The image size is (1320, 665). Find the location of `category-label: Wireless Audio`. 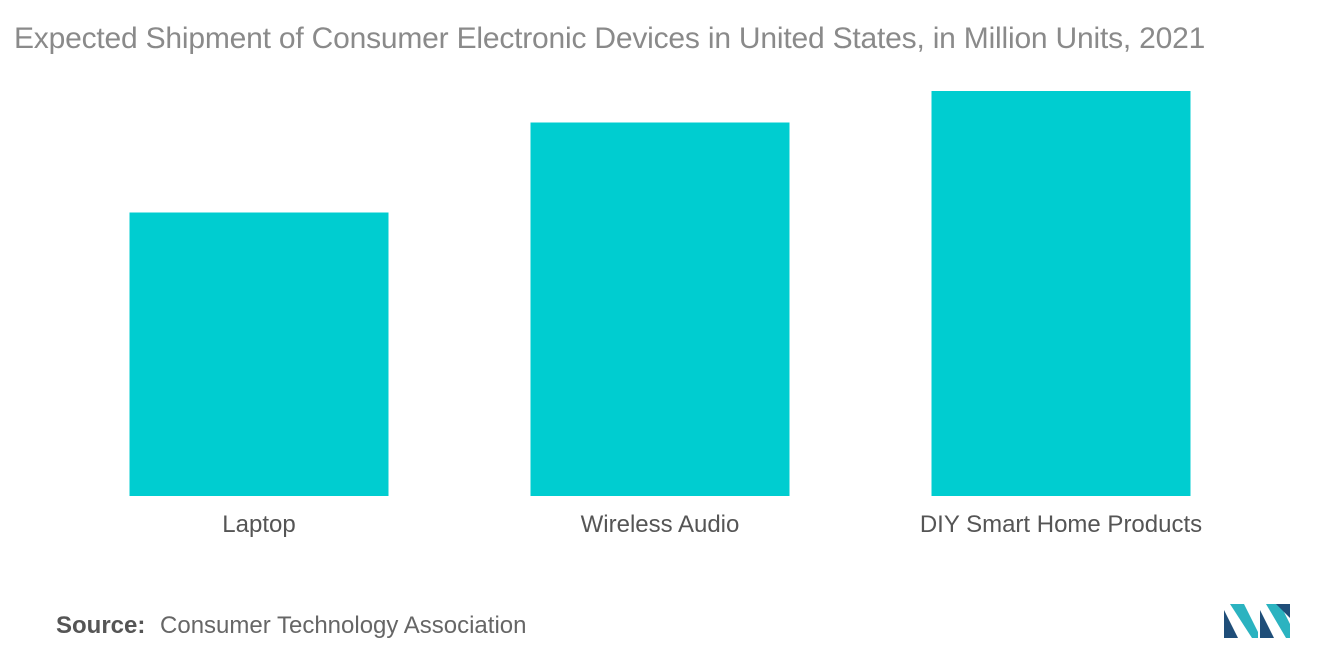

category-label: Wireless Audio is located at coordinates (660, 524).